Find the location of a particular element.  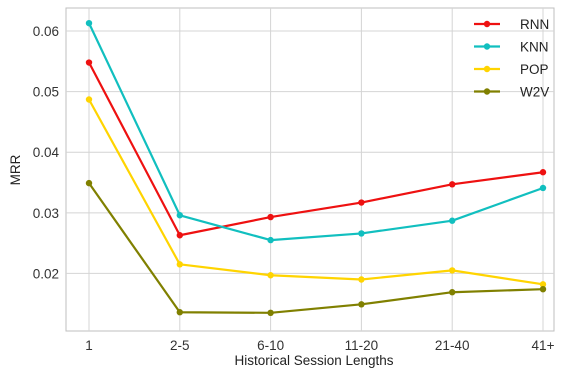

y-axis-ticks: 0.02 0.03 0.04 0.05 0.06 is located at coordinates (46, 152).